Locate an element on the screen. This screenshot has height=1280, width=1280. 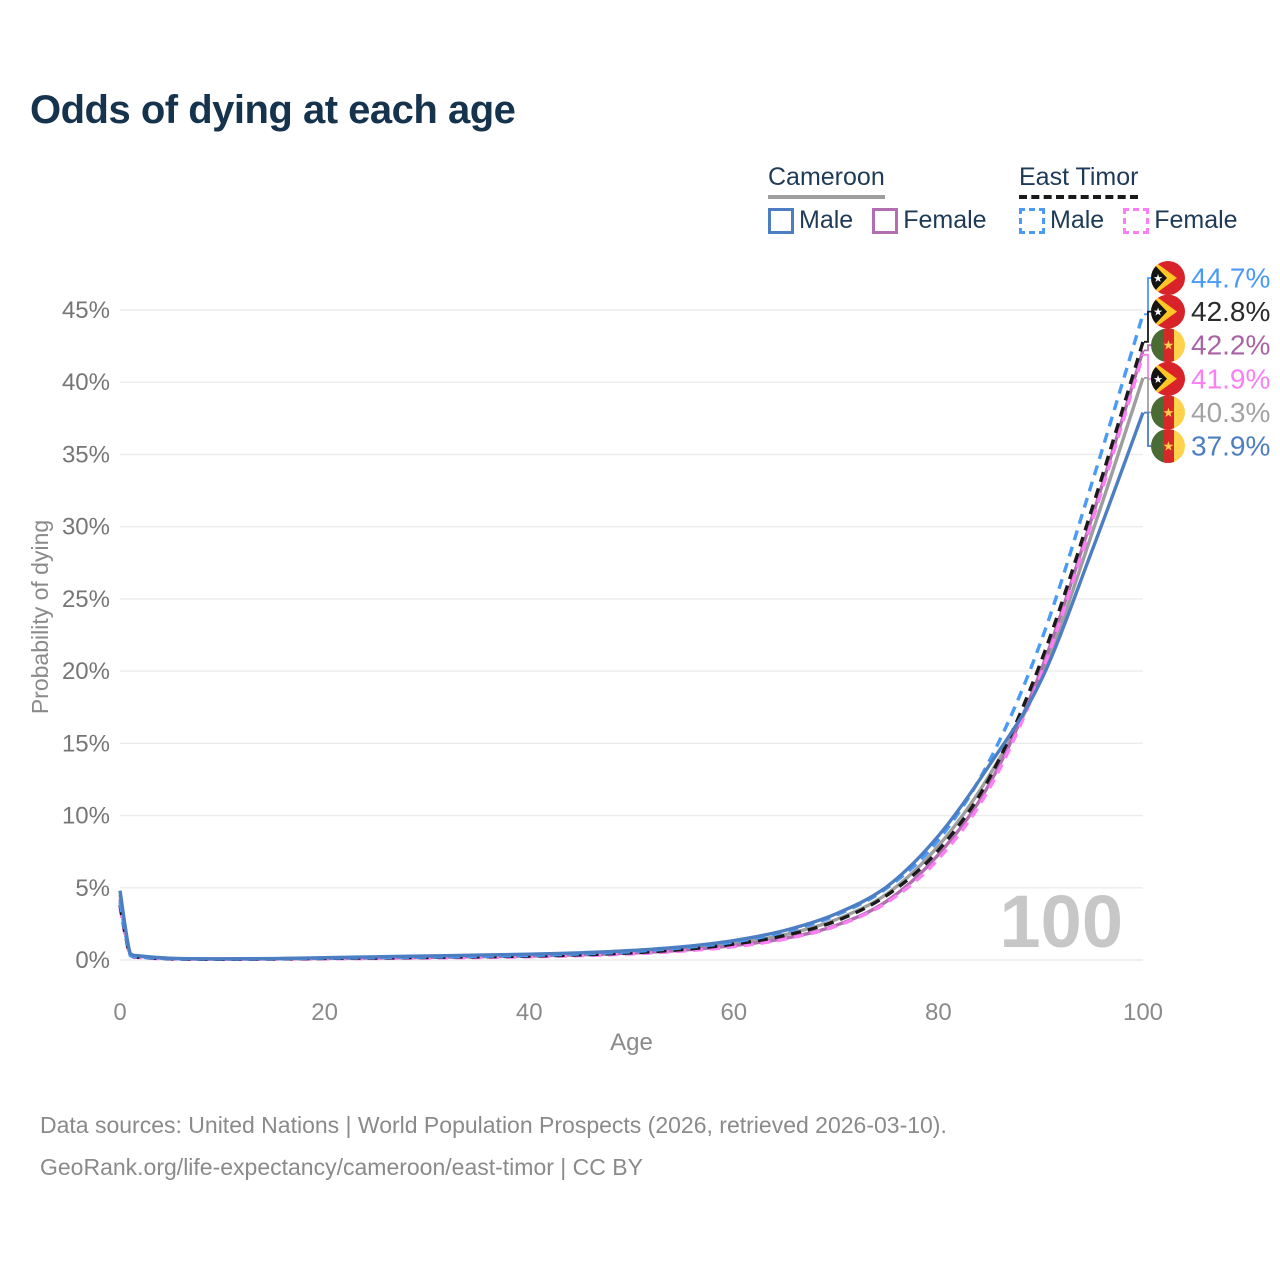
end-label-cameroon-female: 42.2% is located at coordinates (1230, 345).